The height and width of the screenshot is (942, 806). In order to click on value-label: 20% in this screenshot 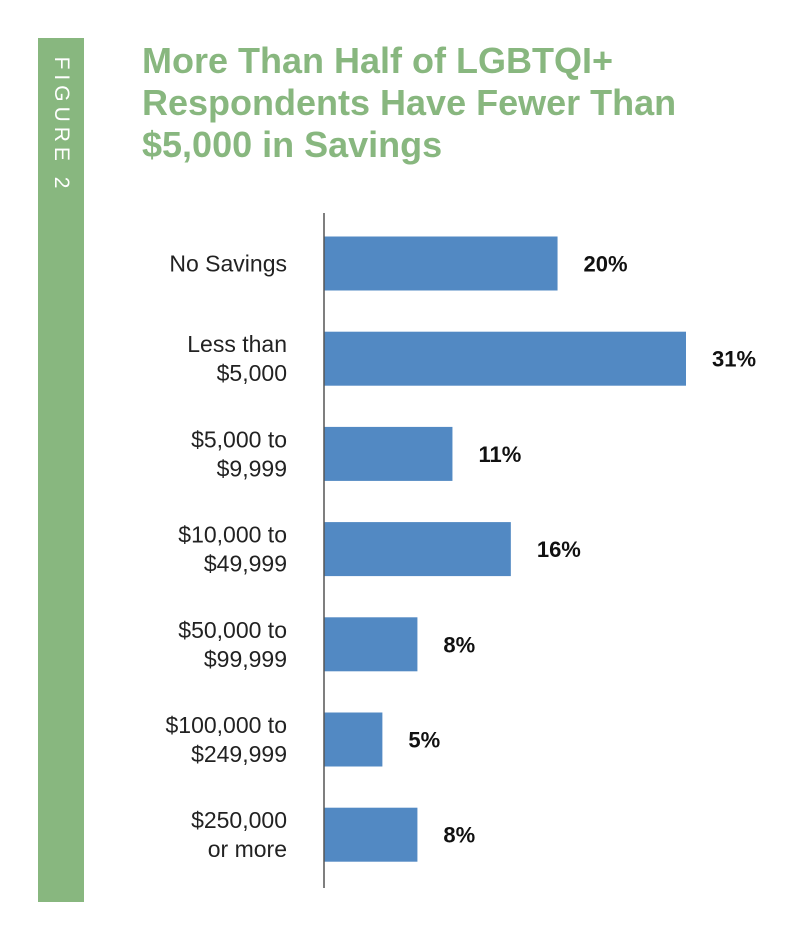, I will do `click(606, 264)`.